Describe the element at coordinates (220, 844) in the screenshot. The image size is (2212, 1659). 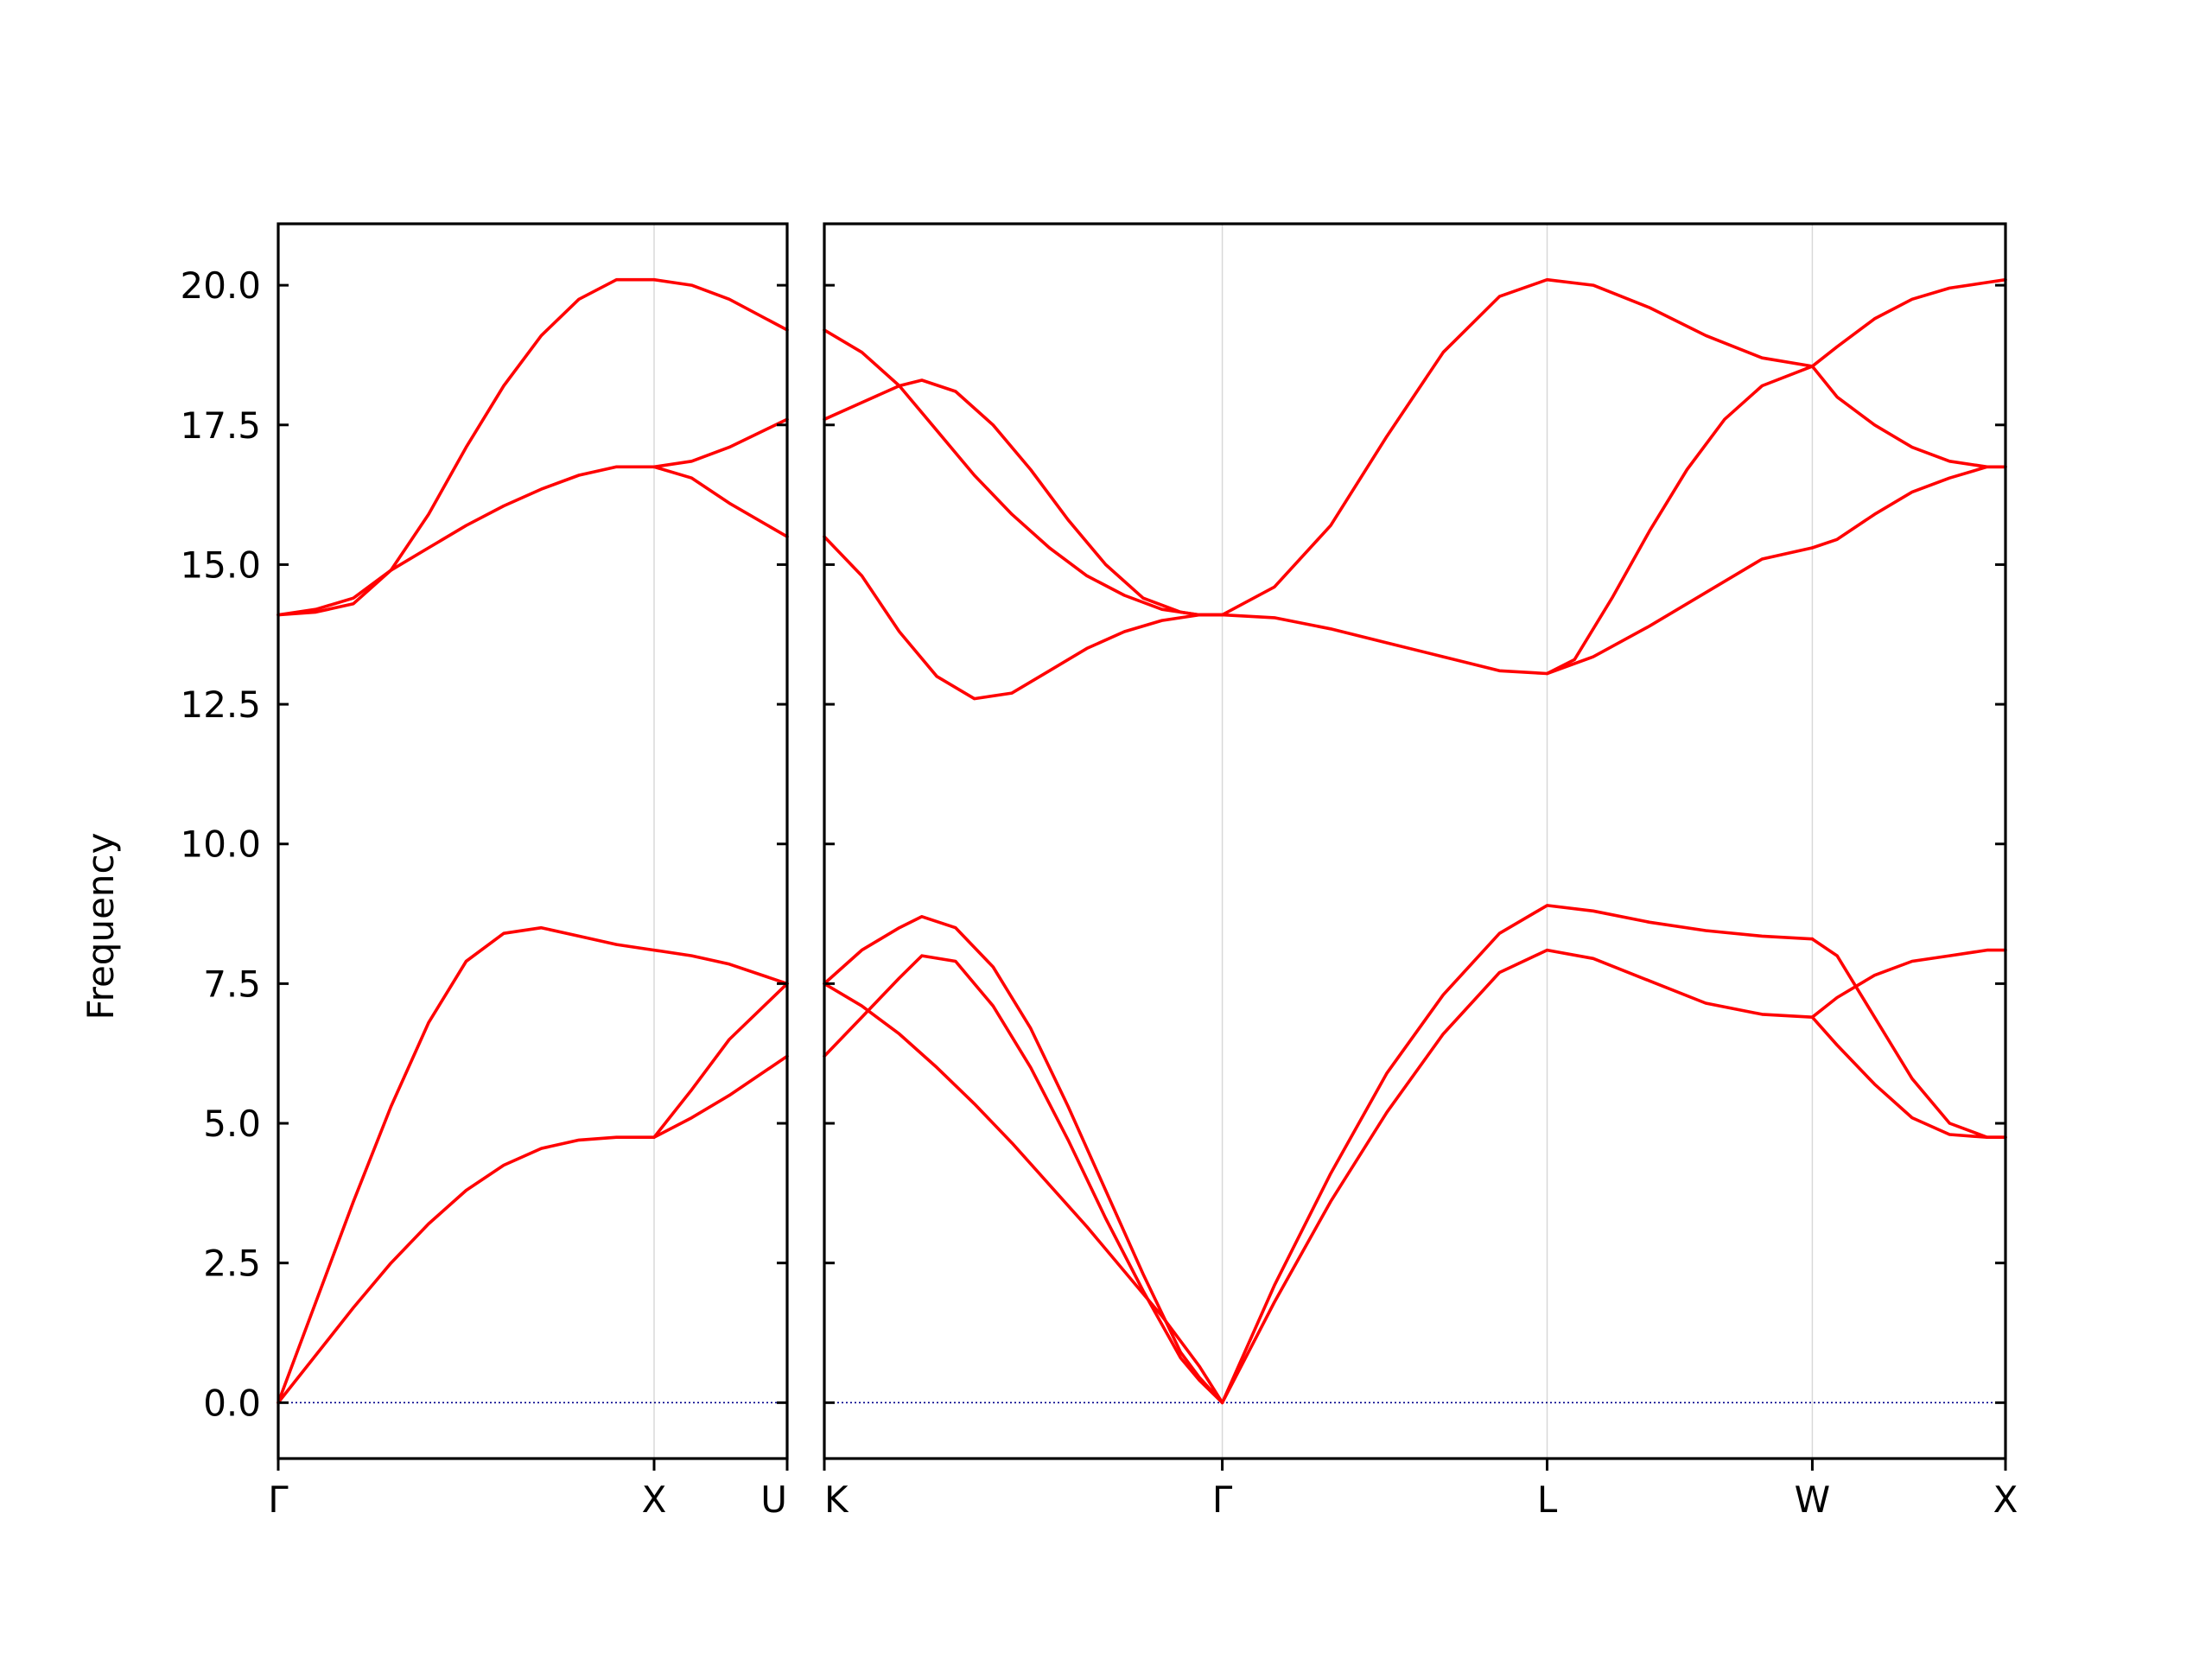
I see `y-tick-label: 10.0` at that location.